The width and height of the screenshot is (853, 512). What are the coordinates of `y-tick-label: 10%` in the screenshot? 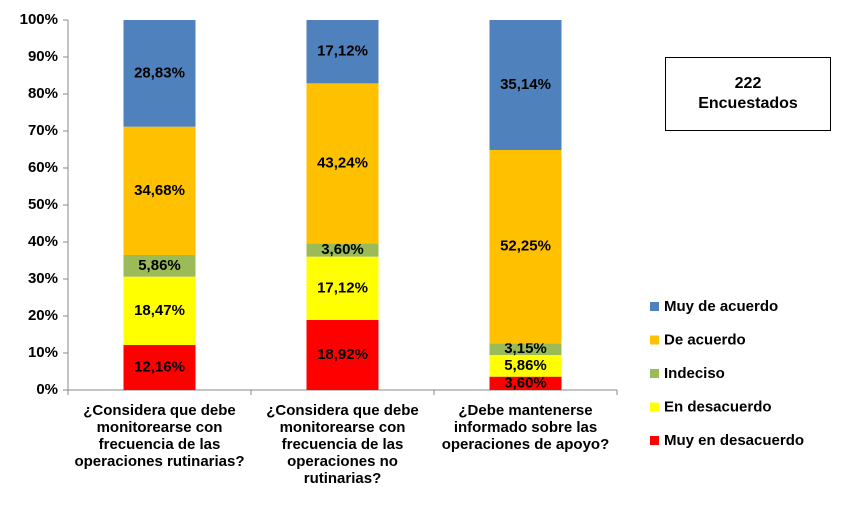 It's located at (43, 352).